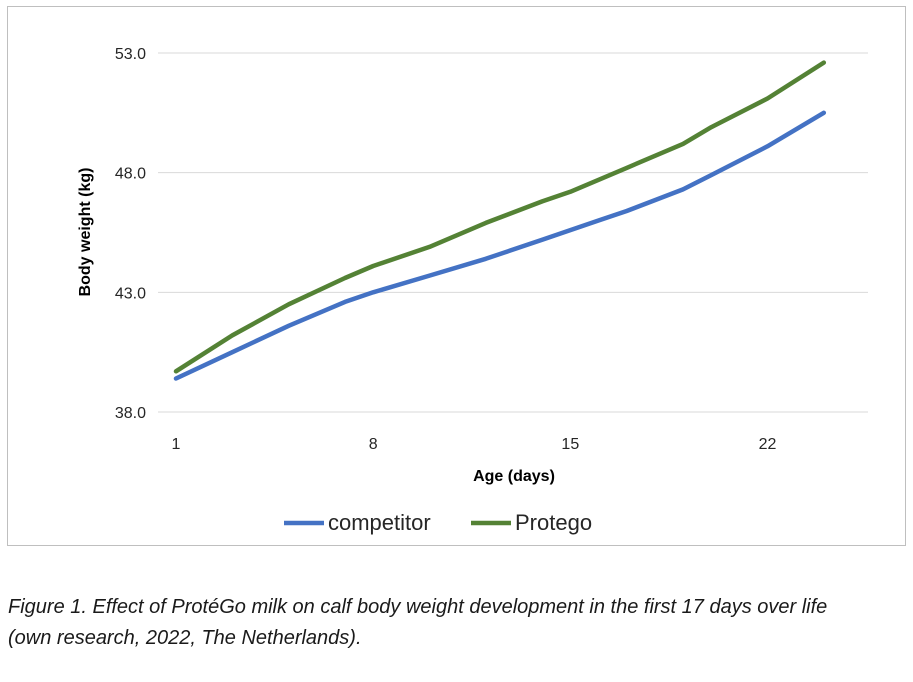  Describe the element at coordinates (373, 444) in the screenshot. I see `x-tick-label: 8` at that location.